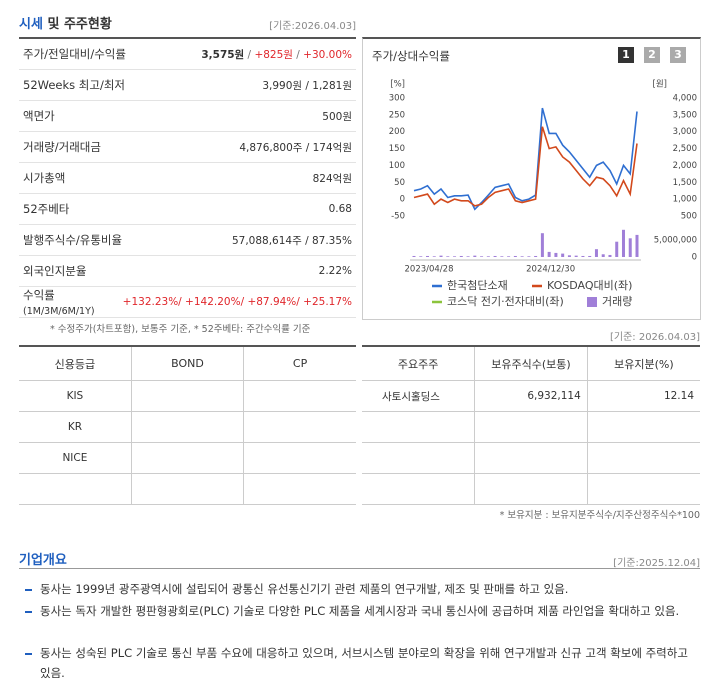 Image resolution: width=718 pixels, height=696 pixels. Describe the element at coordinates (589, 285) in the screenshot. I see `legend-label: KOSDAQ대비(좌)` at that location.